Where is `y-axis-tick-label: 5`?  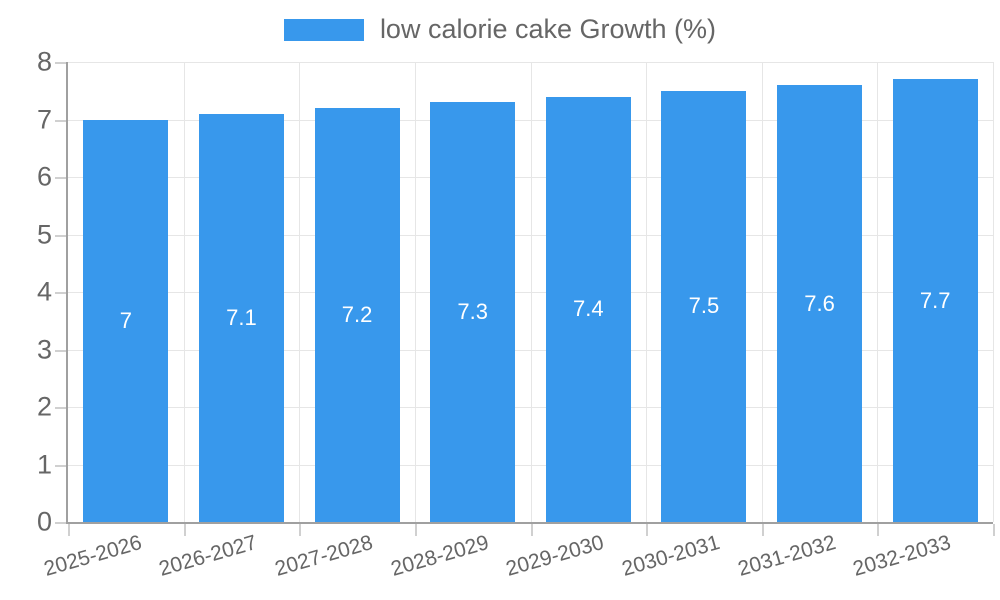 y-axis-tick-label: 5 is located at coordinates (44, 234).